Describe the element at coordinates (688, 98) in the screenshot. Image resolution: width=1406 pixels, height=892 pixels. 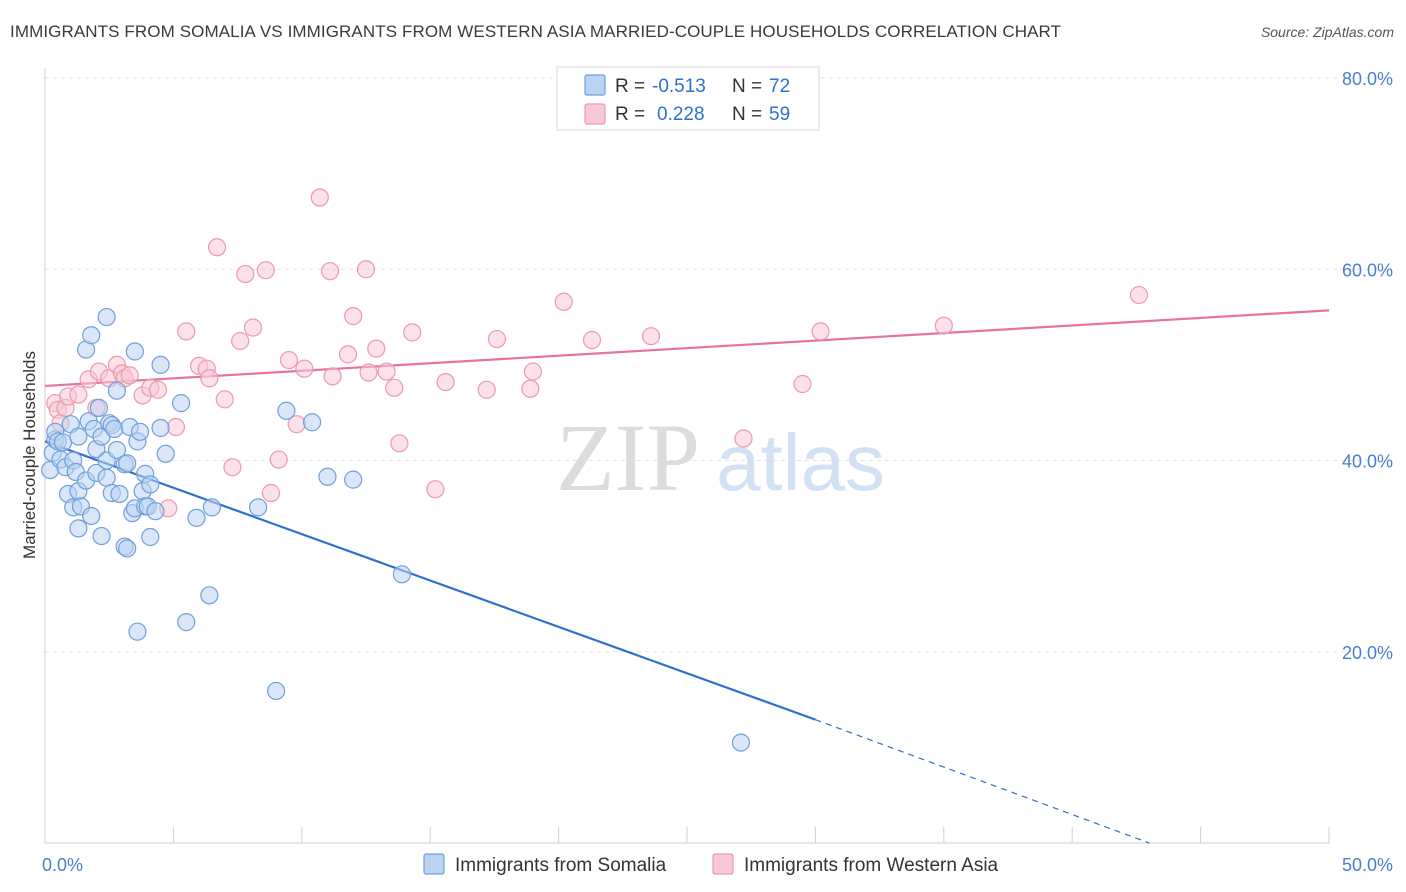
I see `legend-box: R = -0.513 N = 72 R = 0.228 N = 59` at that location.